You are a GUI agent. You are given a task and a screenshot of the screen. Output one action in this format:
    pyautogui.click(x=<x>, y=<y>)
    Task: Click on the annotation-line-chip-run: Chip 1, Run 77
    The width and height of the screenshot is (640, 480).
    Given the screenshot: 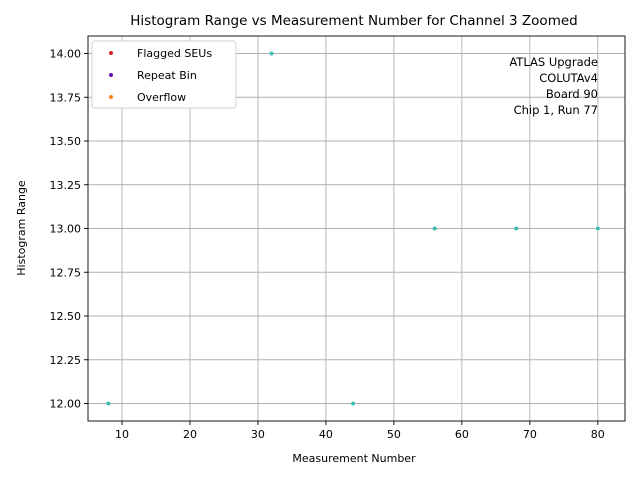 What is the action you would take?
    pyautogui.click(x=556, y=110)
    